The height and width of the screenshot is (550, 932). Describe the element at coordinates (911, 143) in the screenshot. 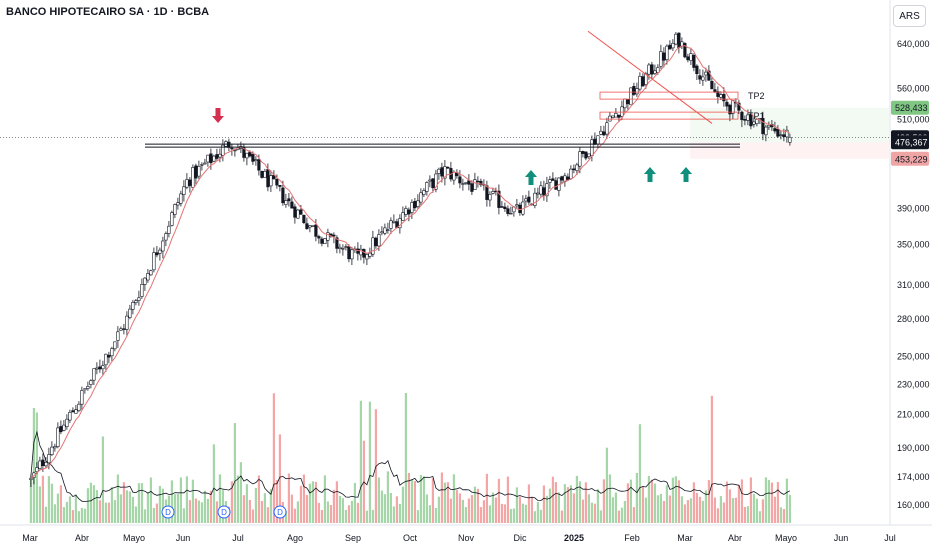

I see `entry-price-label-text: 476,367` at that location.